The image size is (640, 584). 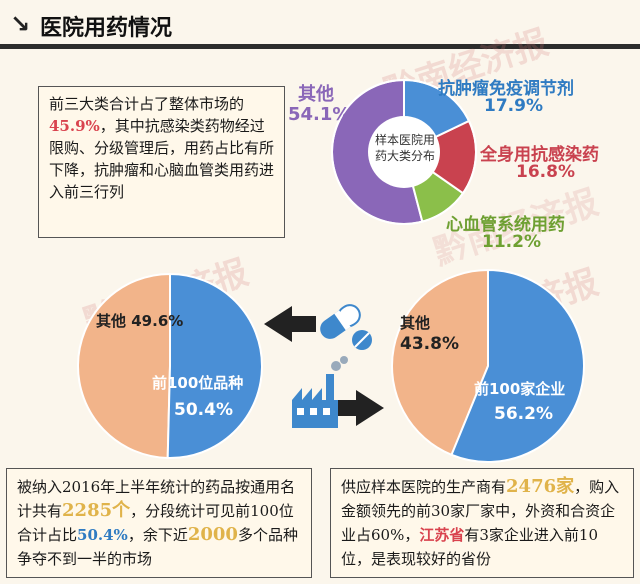 I want to click on pie1-antiinfective-value: 16.8%, so click(x=545, y=172).